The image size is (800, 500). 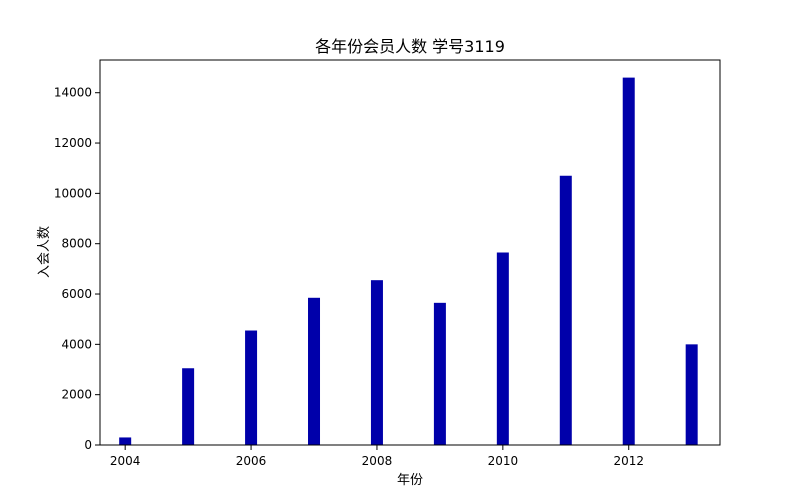 I want to click on x-tick-label: 2006, so click(x=251, y=461).